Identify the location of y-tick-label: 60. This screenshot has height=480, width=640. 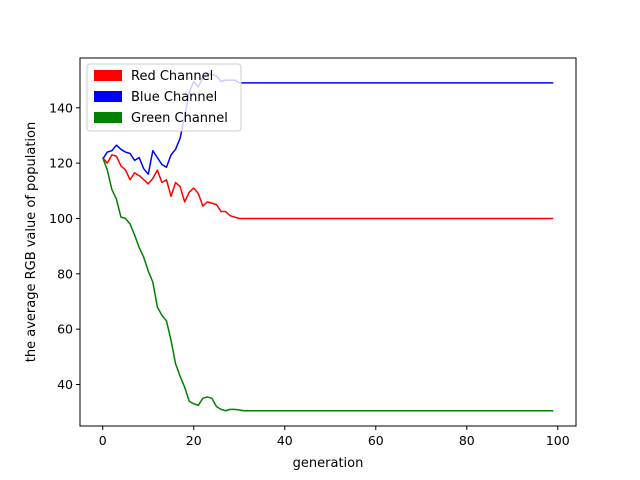
(65, 329).